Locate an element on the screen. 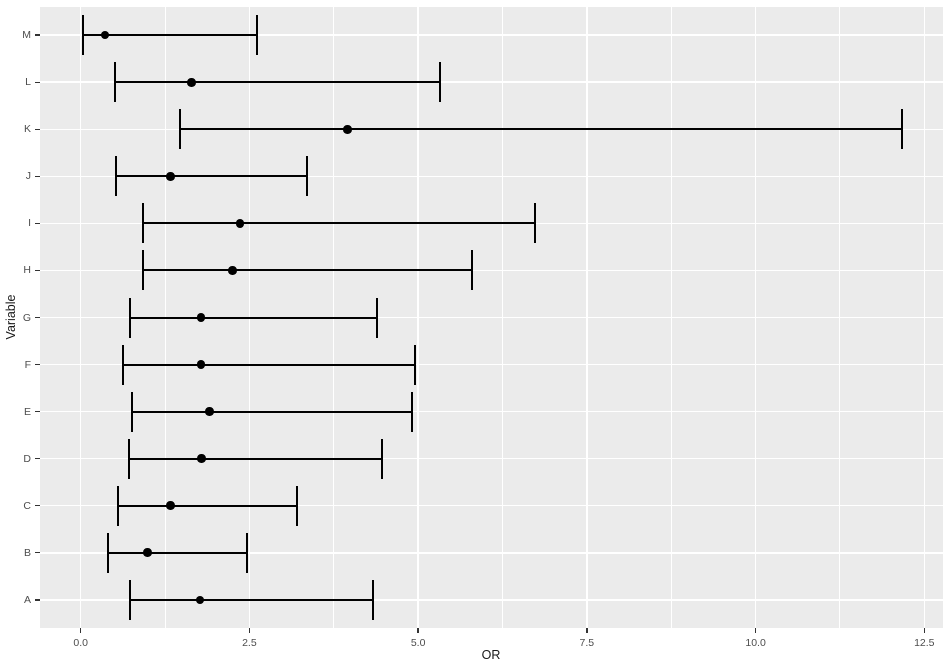 The height and width of the screenshot is (670, 950). x-tick-label: 2.5 is located at coordinates (249, 643).